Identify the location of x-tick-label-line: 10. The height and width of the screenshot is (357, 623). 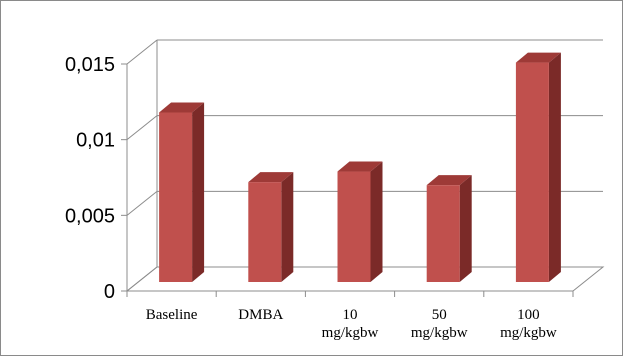
(350, 315).